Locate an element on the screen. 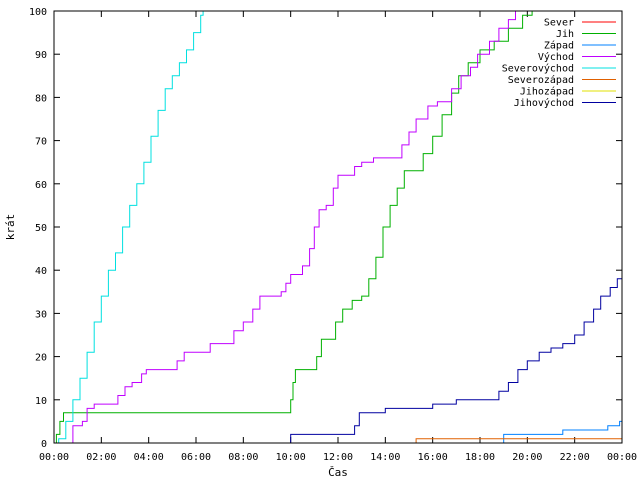 The width and height of the screenshot is (640, 480). legend-label-severovychod: Severovýchod is located at coordinates (538, 69).